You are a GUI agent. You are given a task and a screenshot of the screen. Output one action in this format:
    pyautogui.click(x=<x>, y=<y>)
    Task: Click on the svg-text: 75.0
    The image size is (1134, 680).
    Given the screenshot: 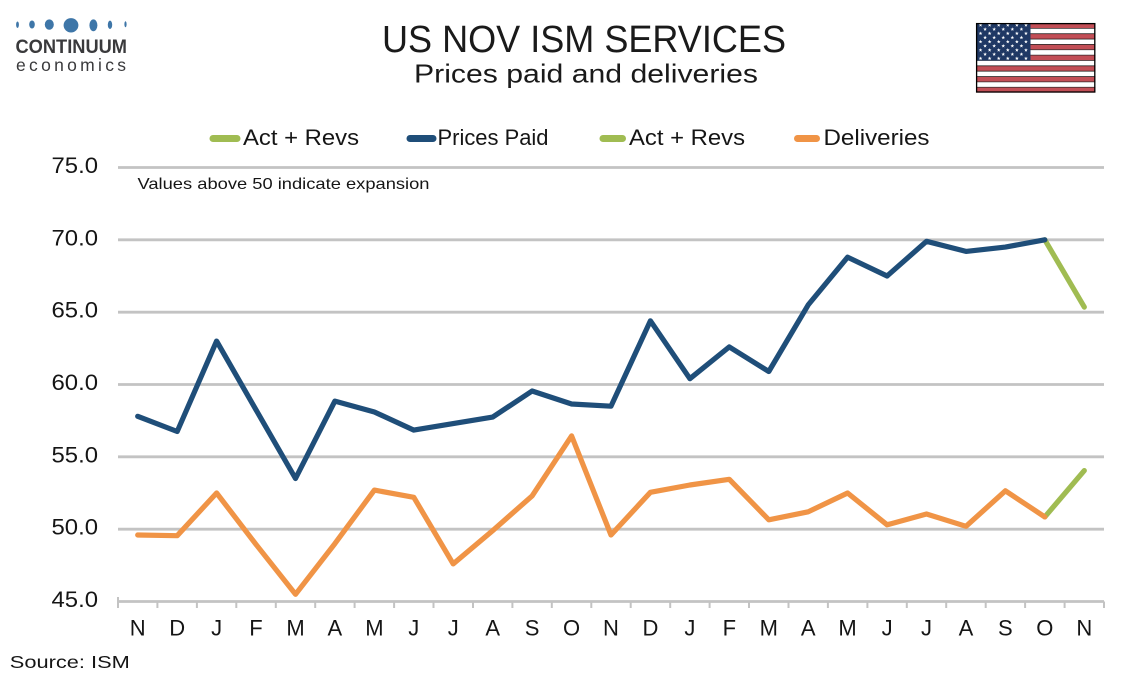 What is the action you would take?
    pyautogui.click(x=75, y=165)
    